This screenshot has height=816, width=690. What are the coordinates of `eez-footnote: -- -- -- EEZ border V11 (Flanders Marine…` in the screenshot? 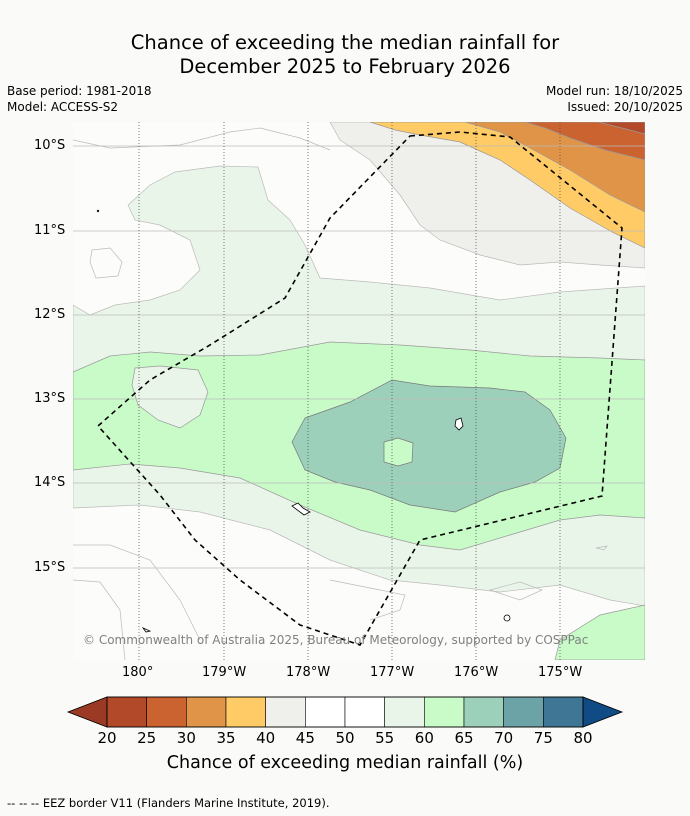 It's located at (168, 803).